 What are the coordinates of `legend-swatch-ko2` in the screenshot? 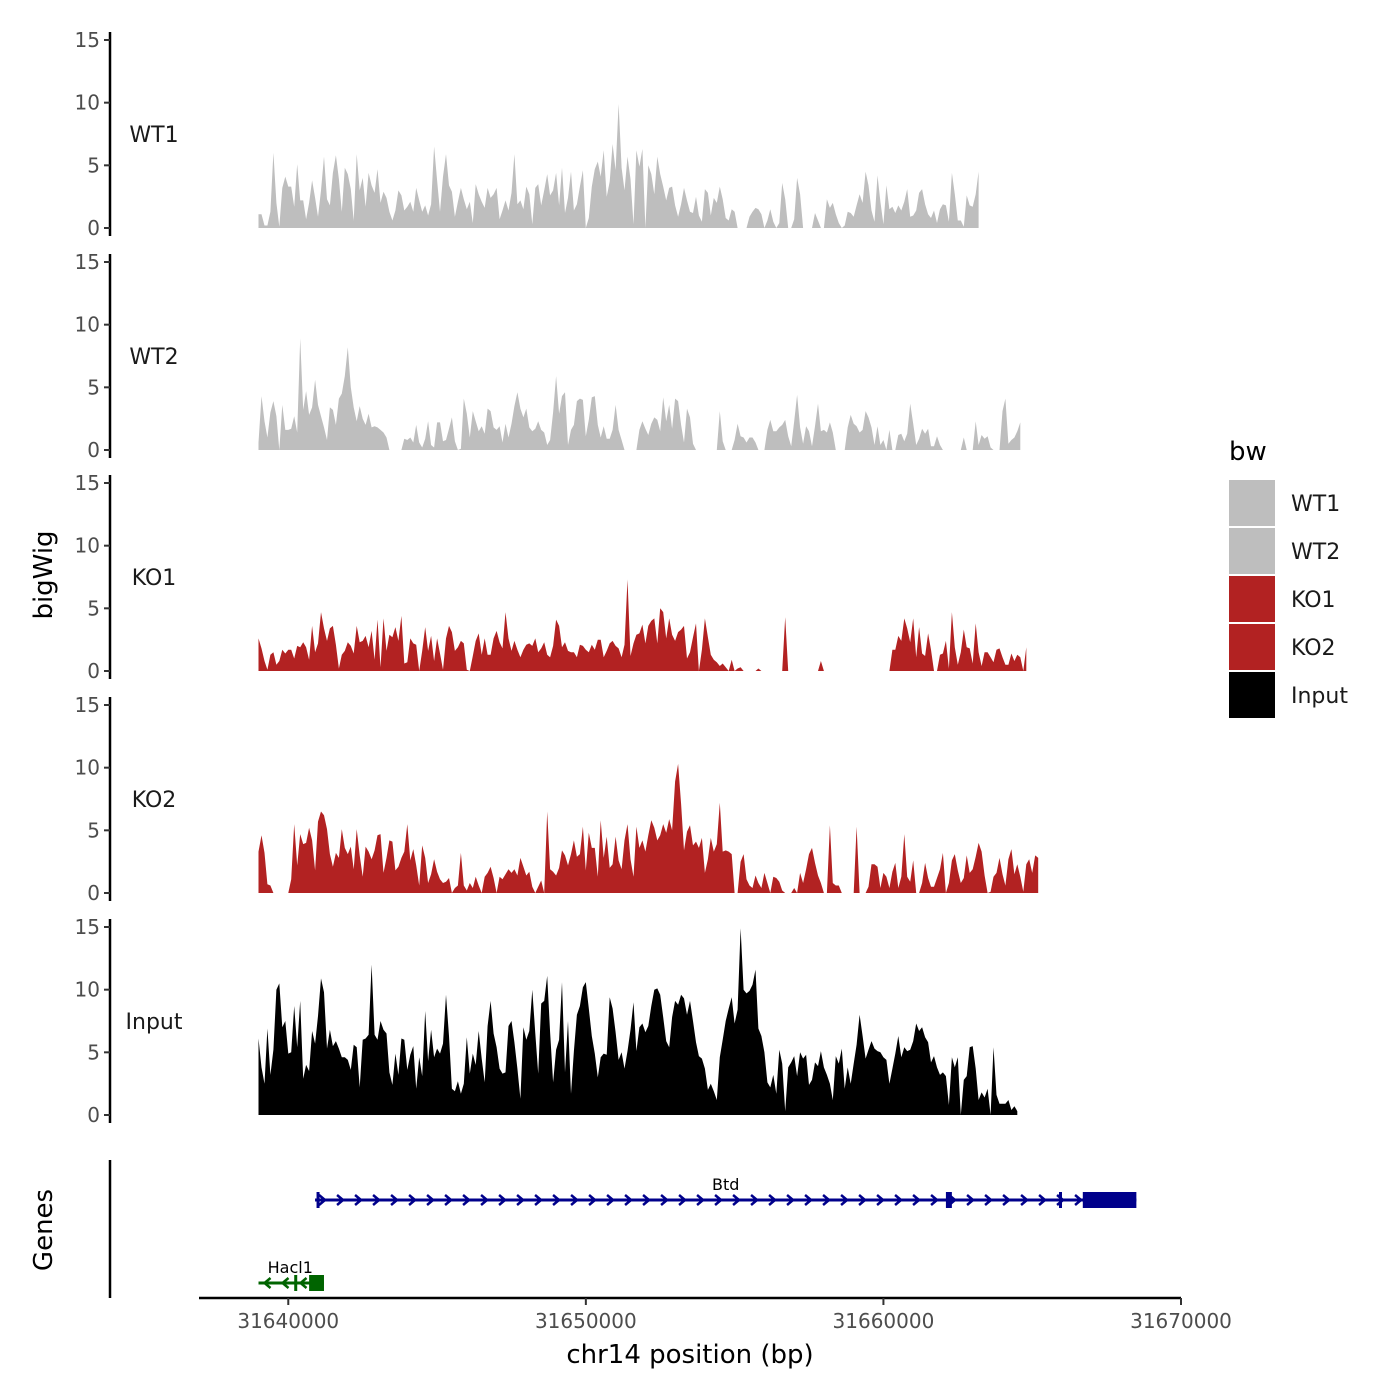 It's located at (1252, 647).